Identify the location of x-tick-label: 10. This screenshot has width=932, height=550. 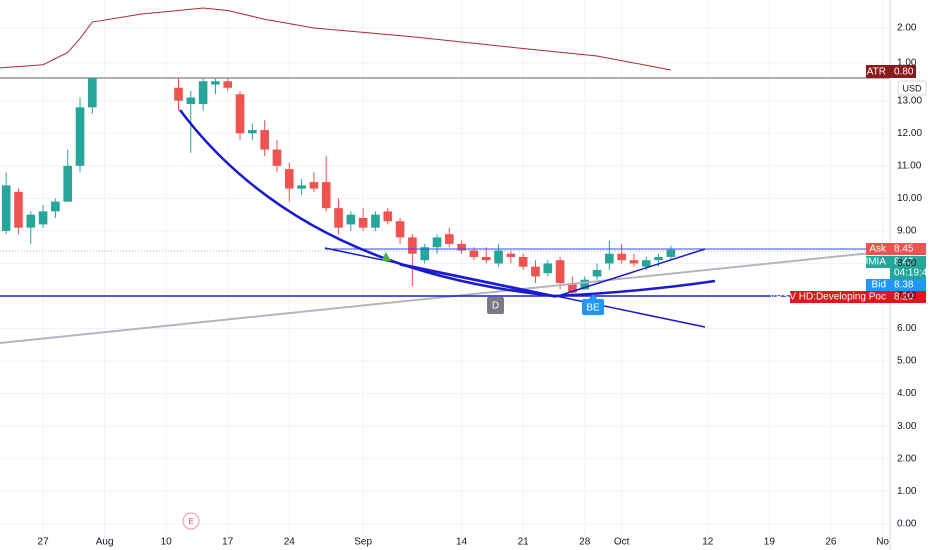
(167, 542).